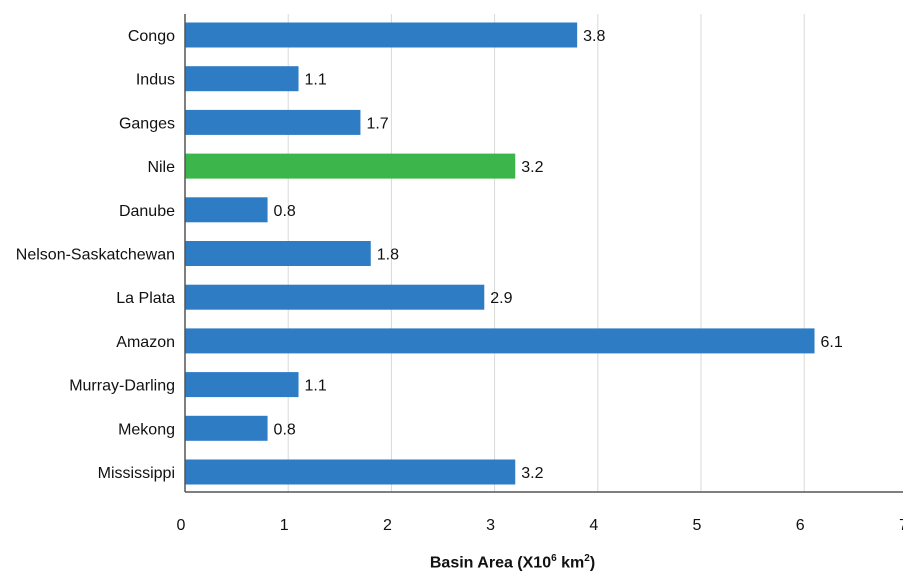 The width and height of the screenshot is (903, 582). What do you see at coordinates (901, 525) in the screenshot?
I see `x-tick-label: 7` at bounding box center [901, 525].